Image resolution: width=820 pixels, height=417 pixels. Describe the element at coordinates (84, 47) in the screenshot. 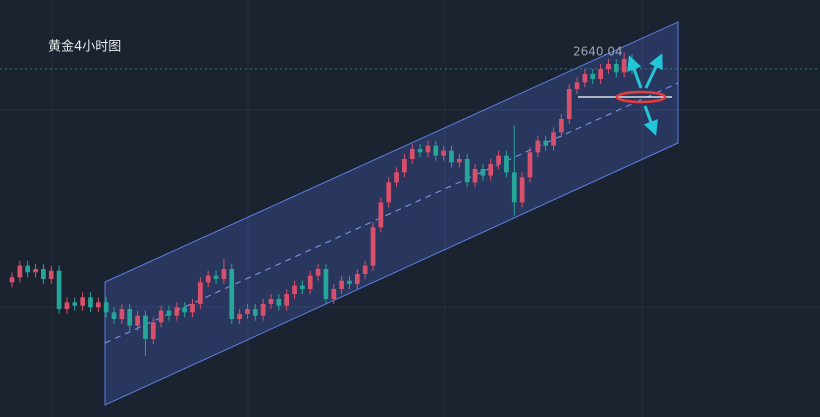

I see `chart-title: 黄金4小时图` at that location.